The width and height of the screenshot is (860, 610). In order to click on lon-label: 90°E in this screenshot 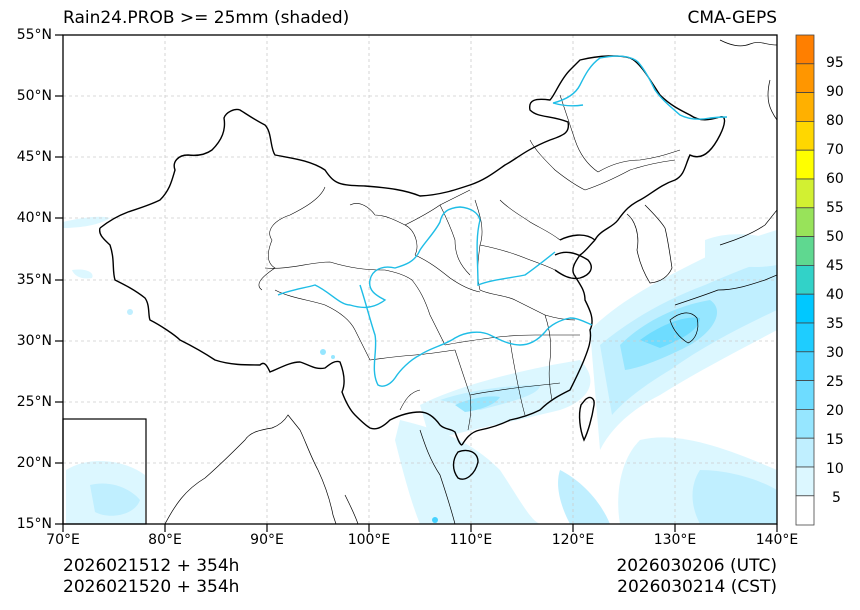, I will do `click(267, 540)`.